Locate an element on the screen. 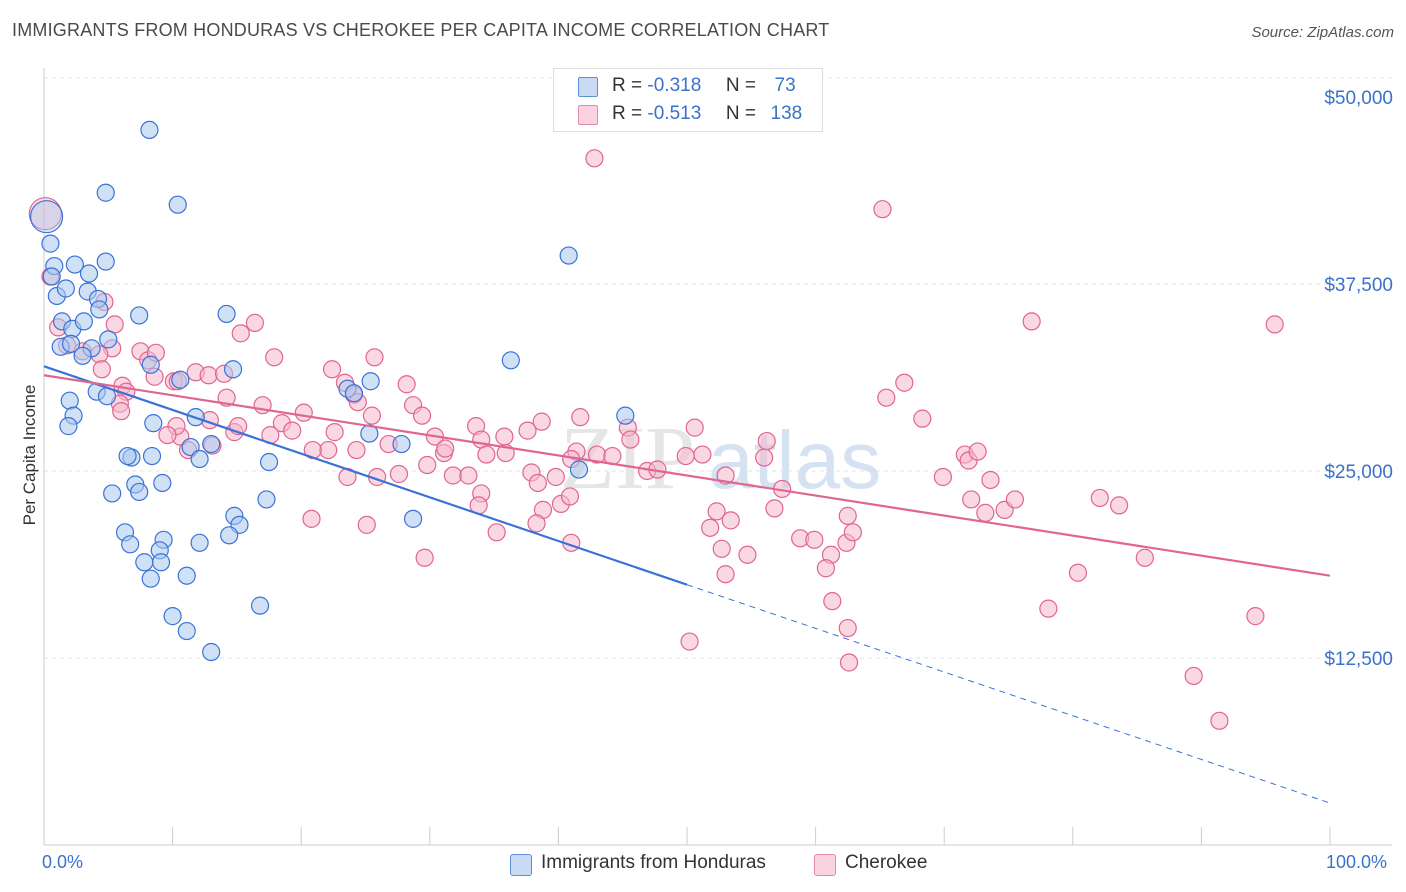 This screenshot has height=892, width=1406. x-axis-min-label: 0.0% is located at coordinates (63, 862).